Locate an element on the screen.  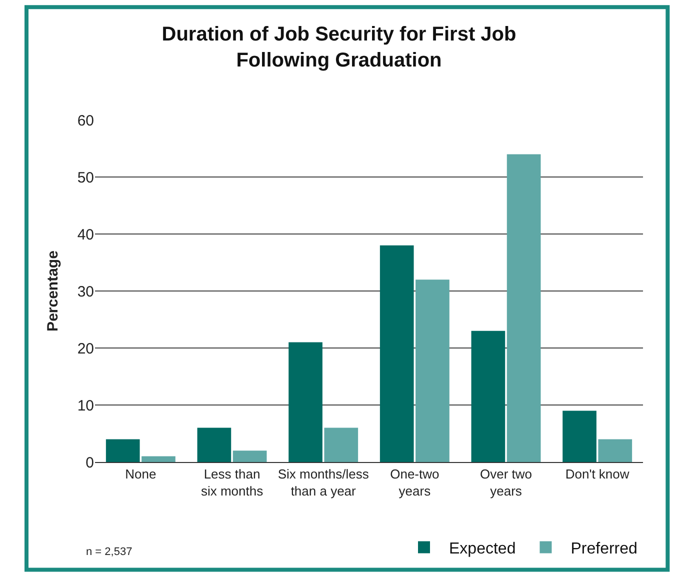
y-tick-label: 20 is located at coordinates (85, 349).